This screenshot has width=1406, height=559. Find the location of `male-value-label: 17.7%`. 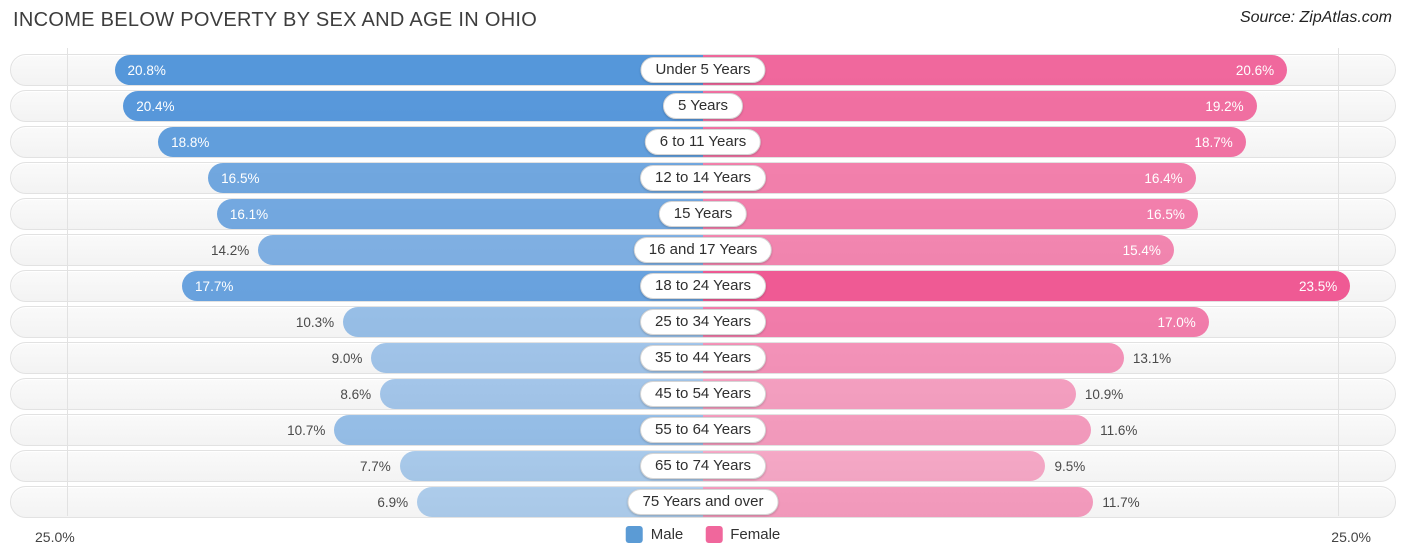

male-value-label: 17.7% is located at coordinates (214, 286).